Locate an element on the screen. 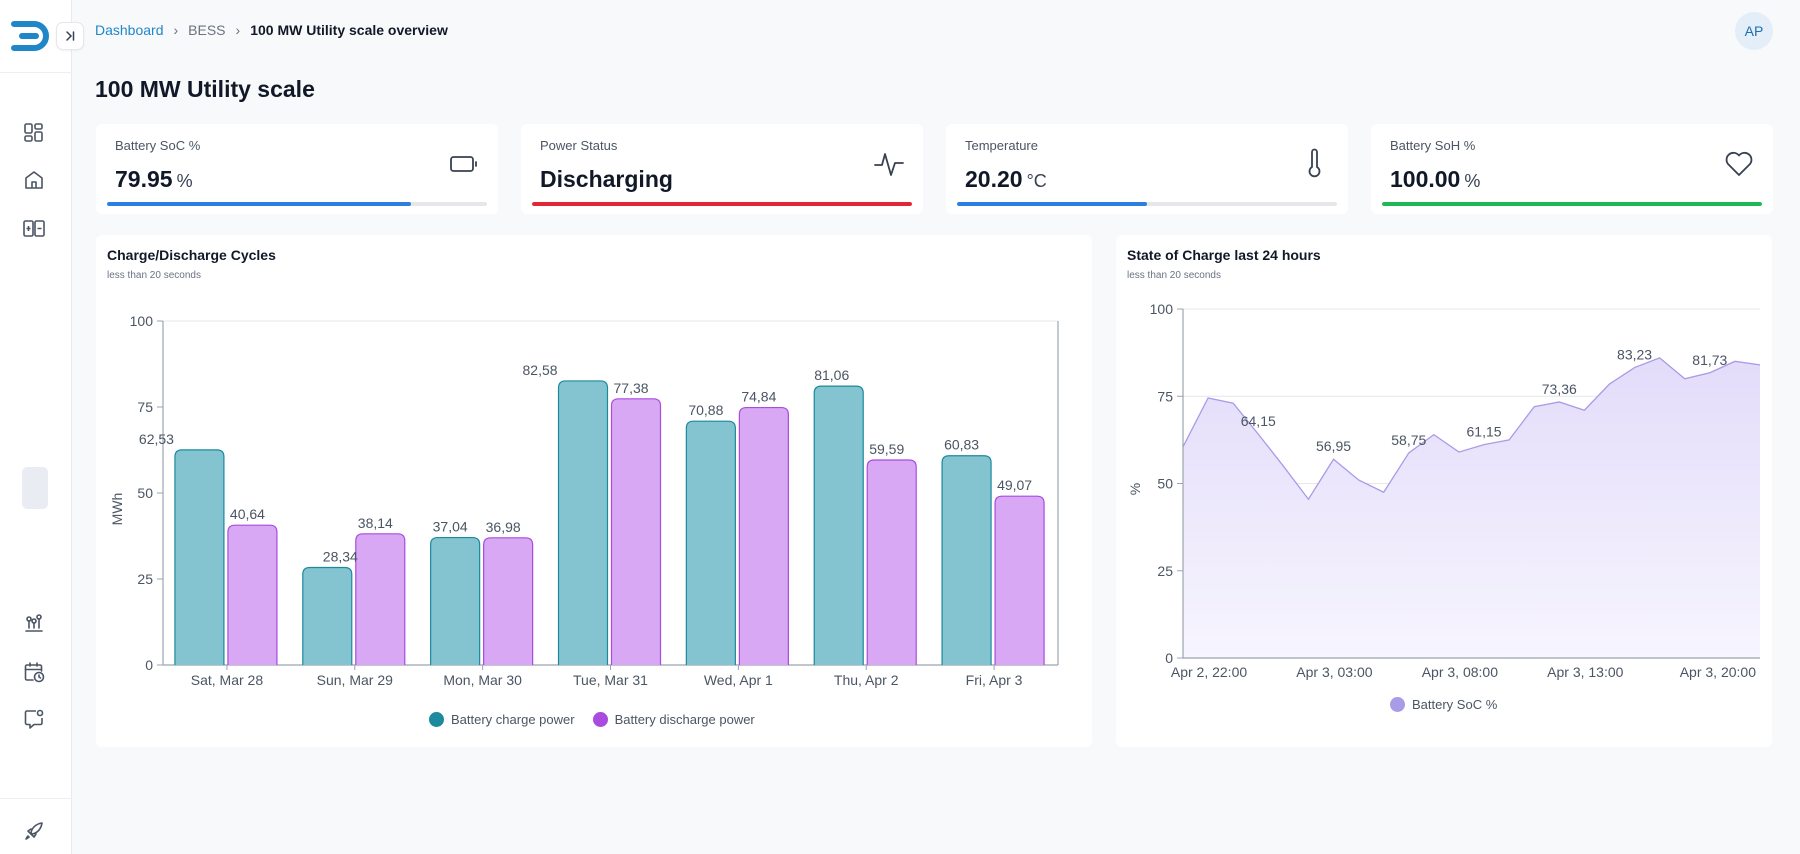 The width and height of the screenshot is (1800, 854). legend-label: Battery SoC % is located at coordinates (1455, 704).